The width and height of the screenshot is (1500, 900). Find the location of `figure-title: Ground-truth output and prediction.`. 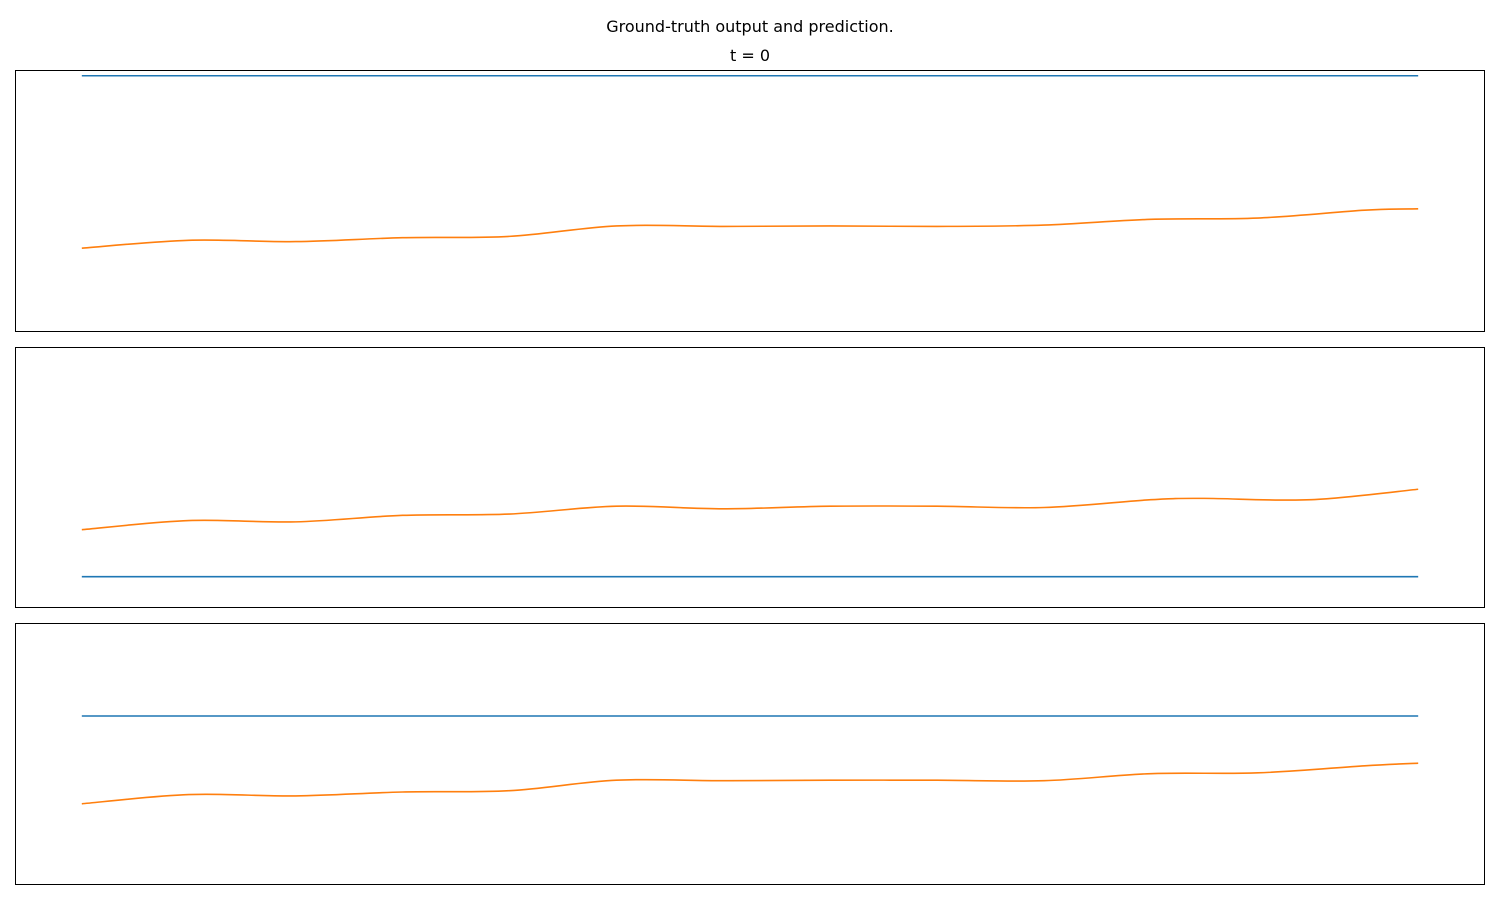

figure-title: Ground-truth output and prediction. is located at coordinates (750, 26).